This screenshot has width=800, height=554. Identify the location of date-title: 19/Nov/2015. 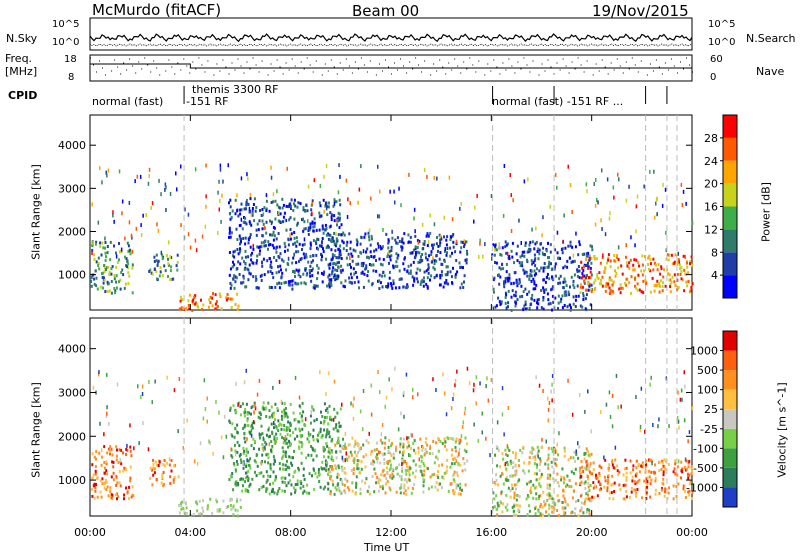
(640, 11).